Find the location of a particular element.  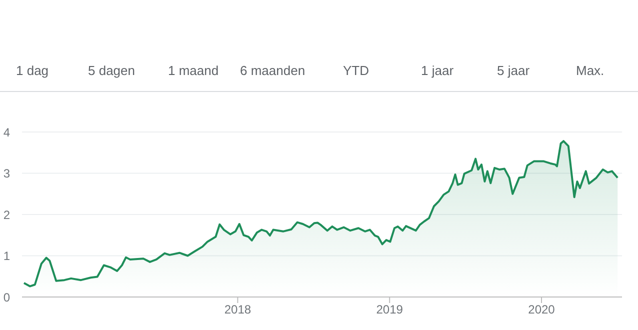

text: 5 jaar is located at coordinates (513, 70).